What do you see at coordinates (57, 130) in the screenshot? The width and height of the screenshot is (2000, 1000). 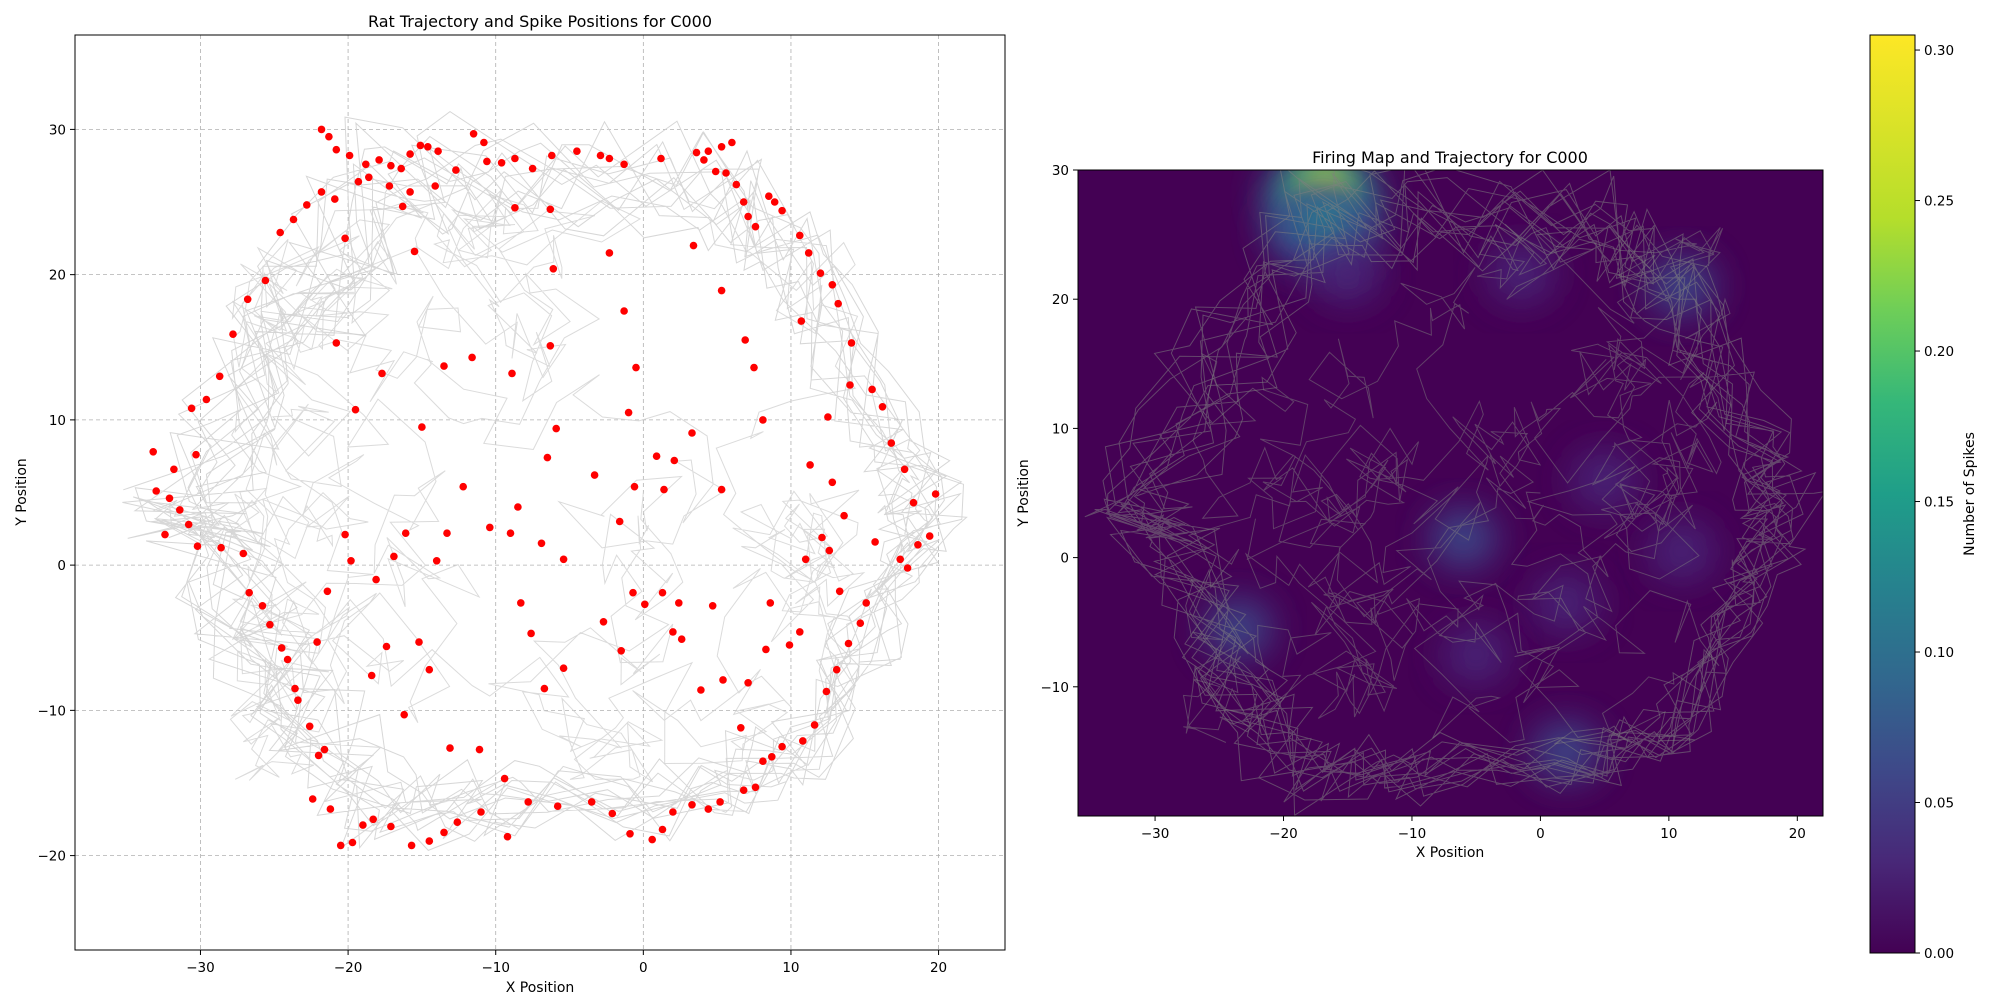 I see `y-tick-label: 30` at bounding box center [57, 130].